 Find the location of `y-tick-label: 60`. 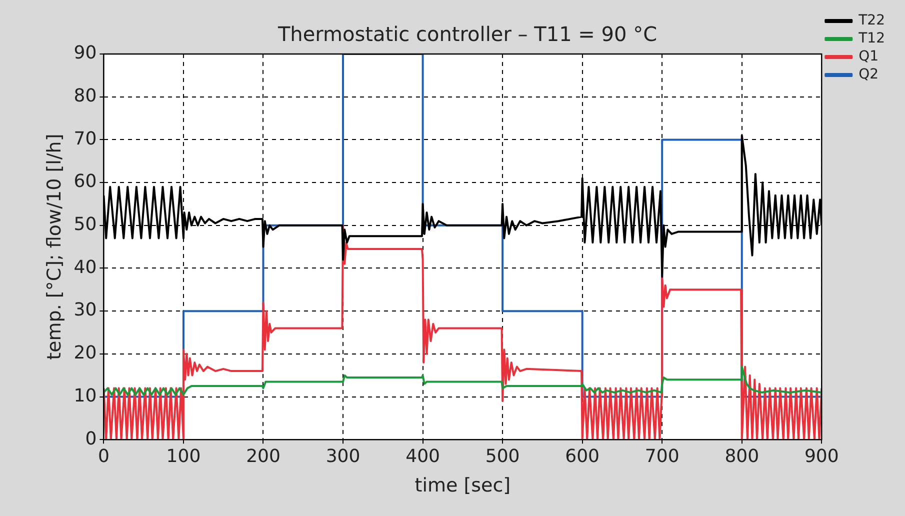

y-tick-label: 60 is located at coordinates (85, 181).